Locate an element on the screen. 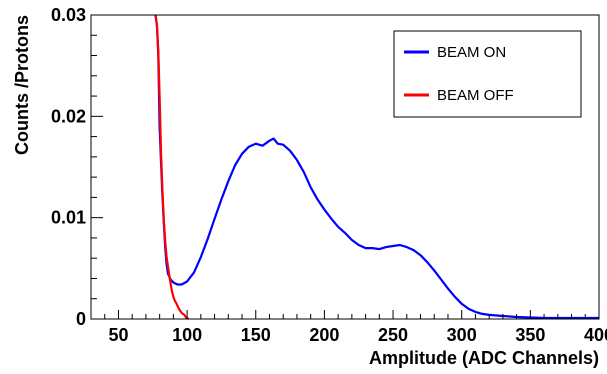 The height and width of the screenshot is (374, 607). y-tick-label: 0.03 is located at coordinates (68, 15).